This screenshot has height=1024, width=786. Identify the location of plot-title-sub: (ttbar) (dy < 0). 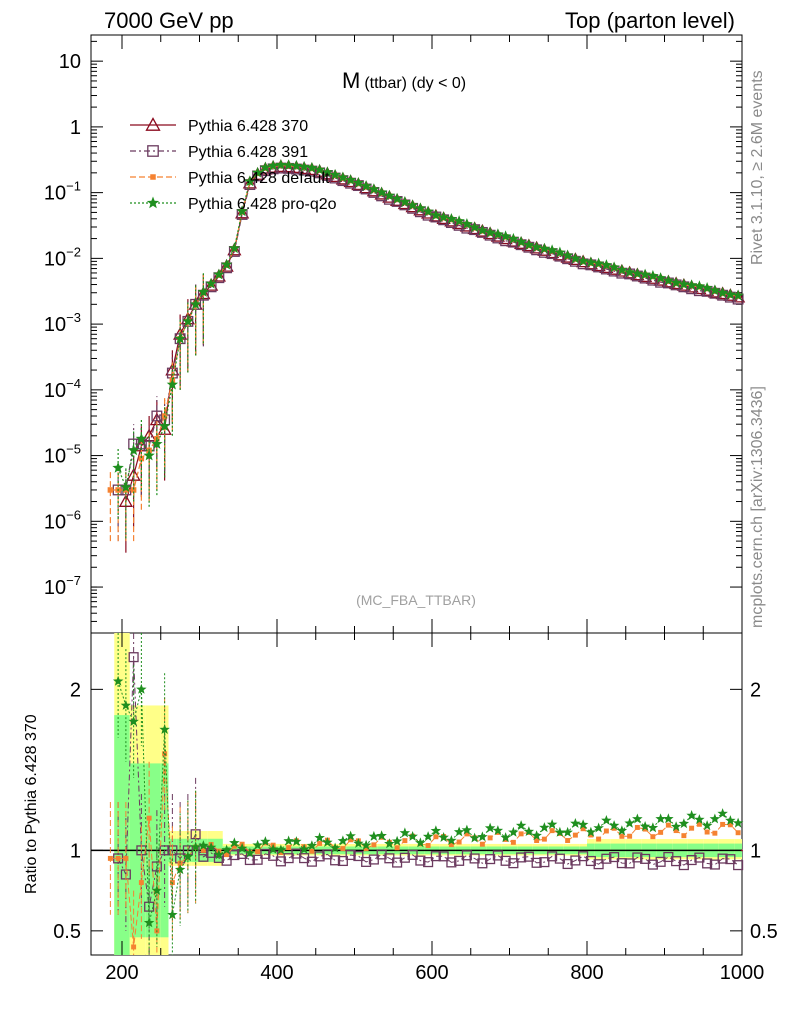
(415, 83).